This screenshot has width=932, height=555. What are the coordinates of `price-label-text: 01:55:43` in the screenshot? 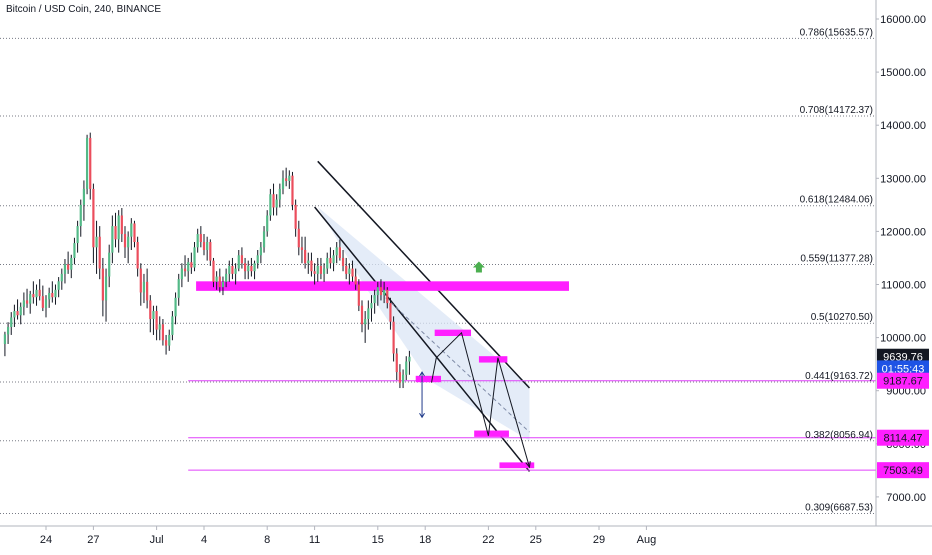 It's located at (903, 369).